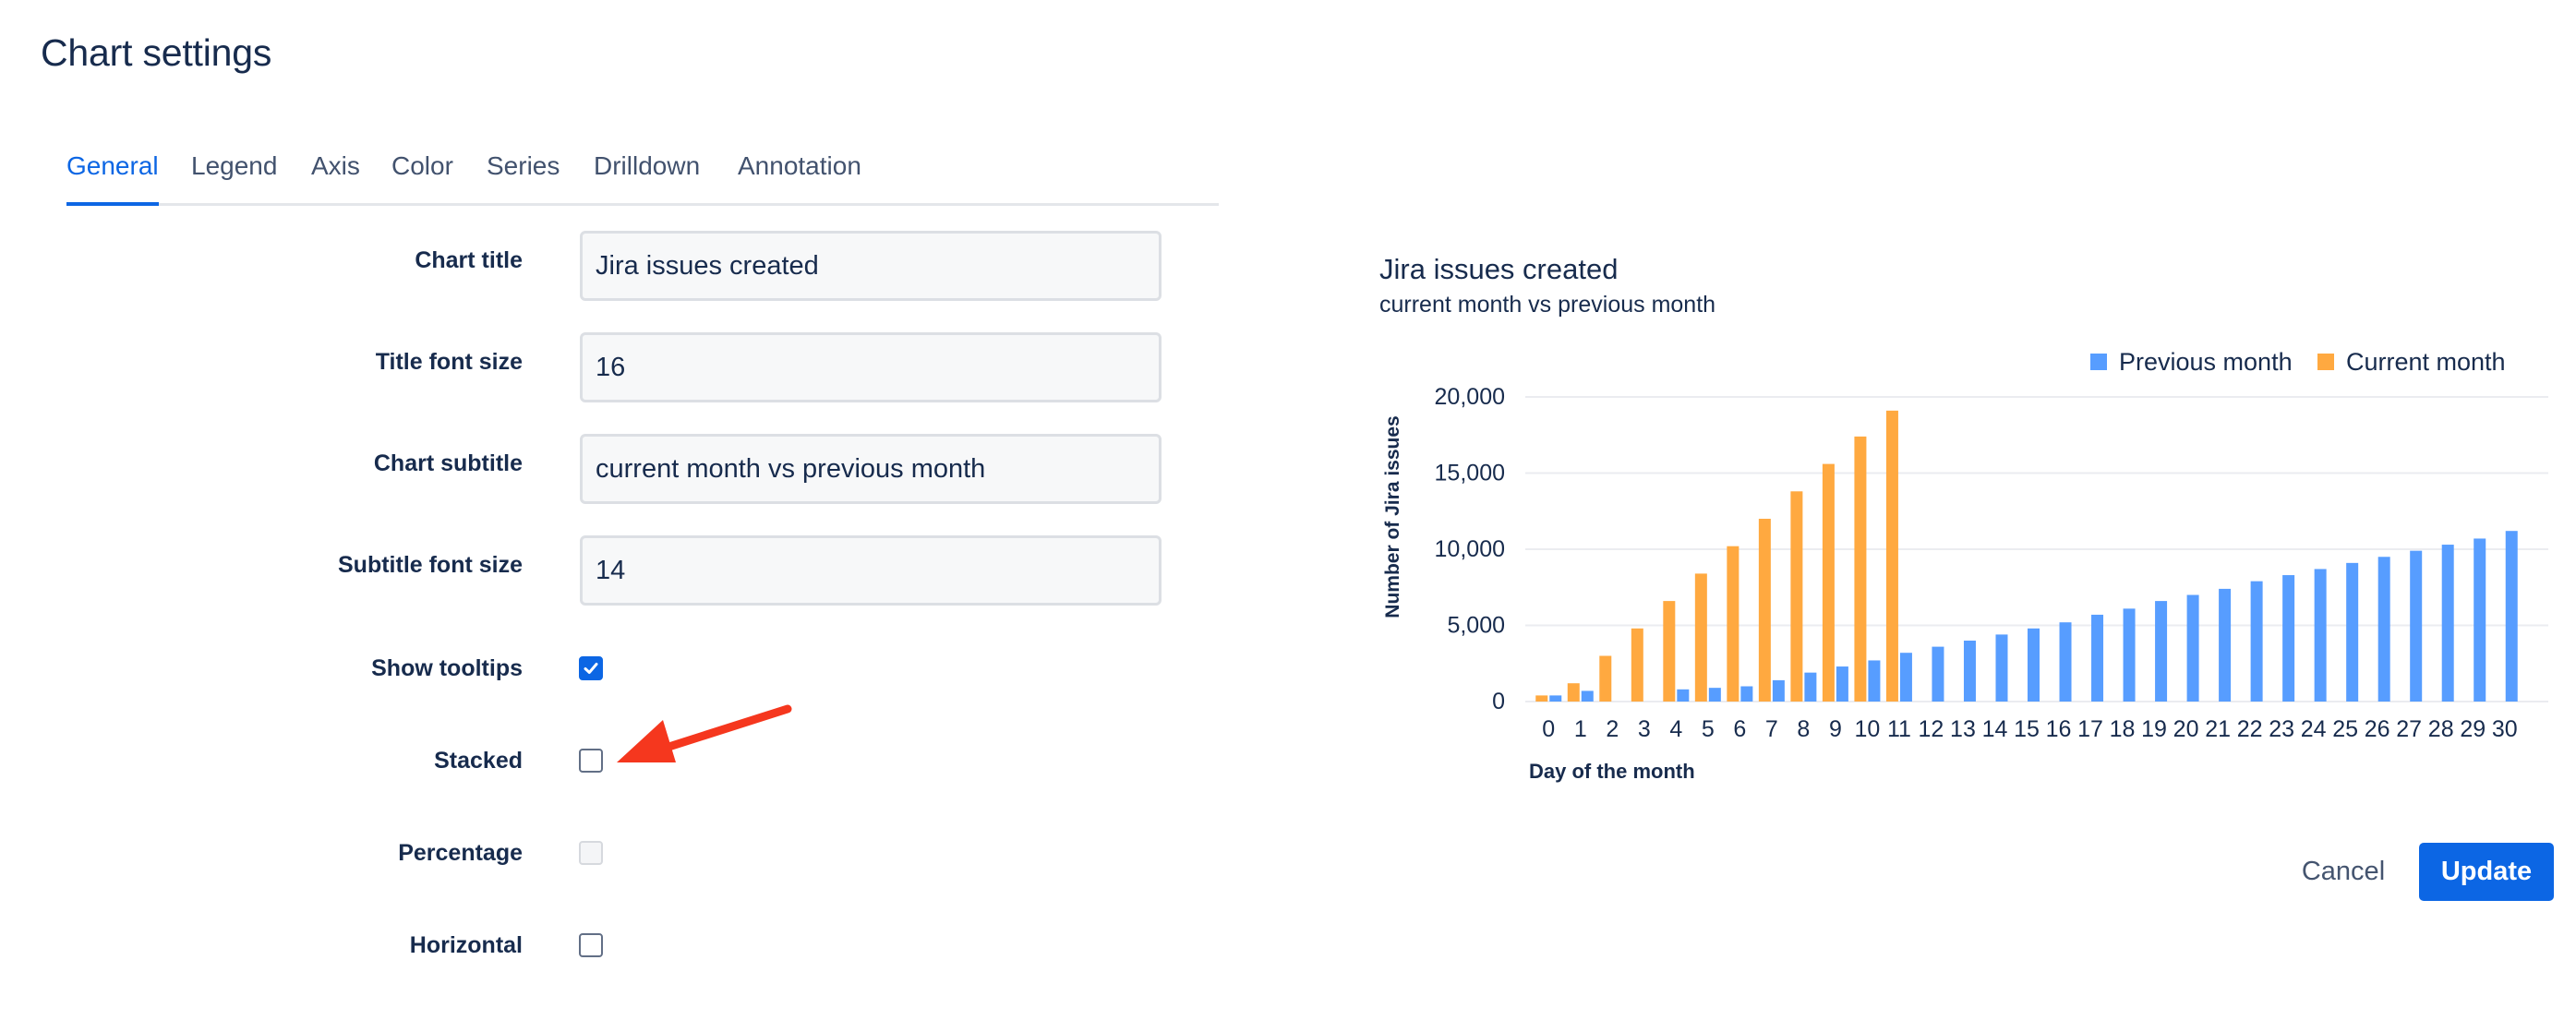  Describe the element at coordinates (1835, 729) in the screenshot. I see `x-tick-label: 9` at that location.